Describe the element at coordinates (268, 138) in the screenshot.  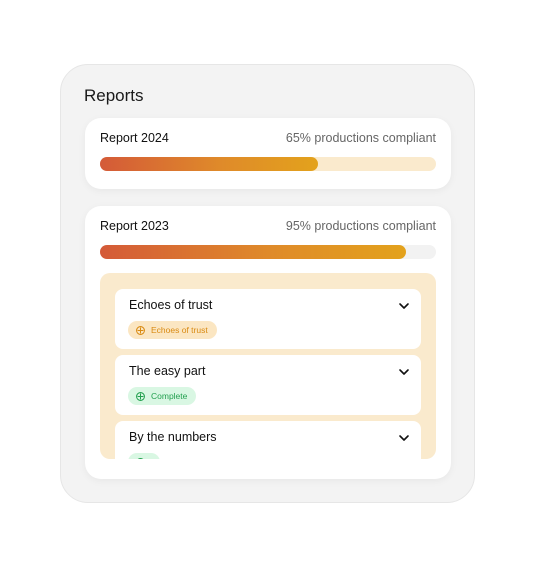
I see `report-header: Report 2024 65% productions compliant` at that location.